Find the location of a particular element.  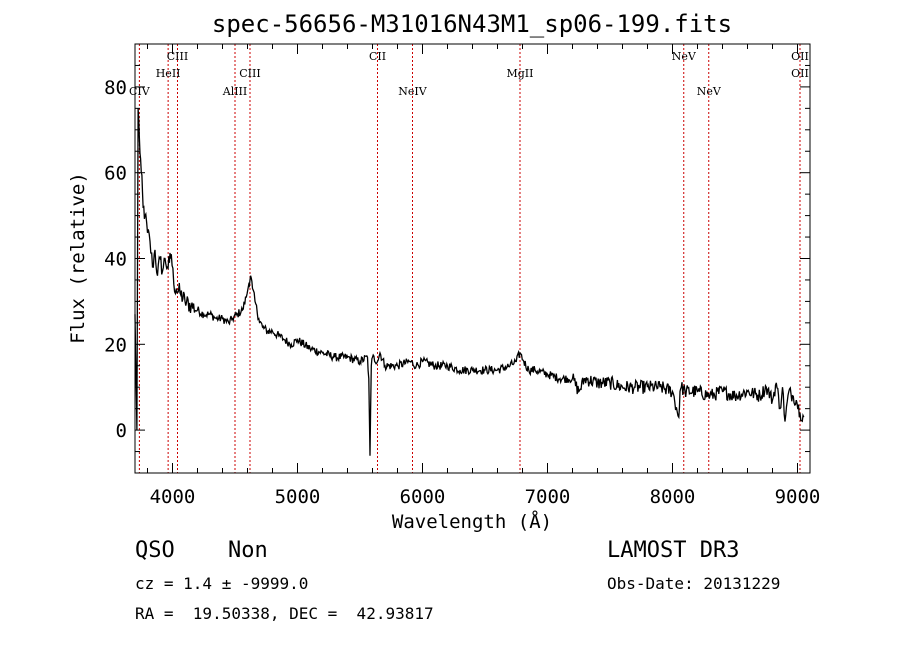

x-tick-label: 7000 is located at coordinates (548, 497).